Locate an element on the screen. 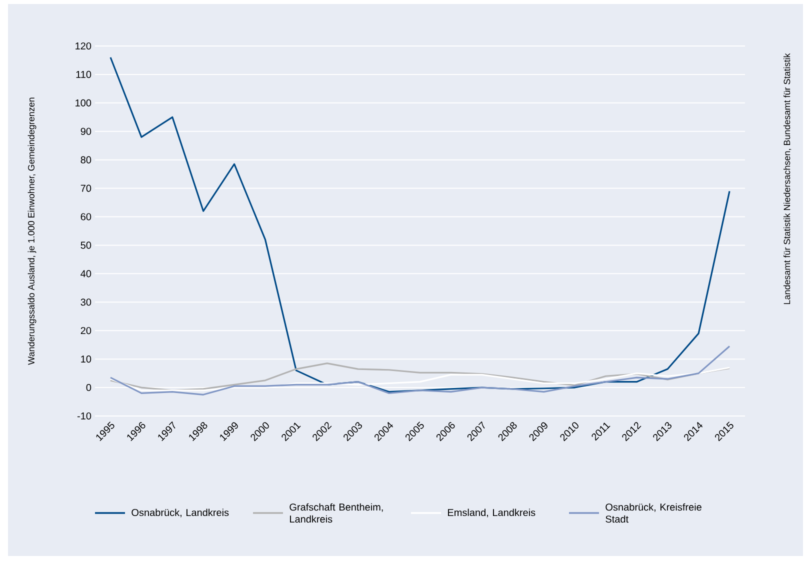 The height and width of the screenshot is (564, 811). legend-label: Emsland, Landkreis is located at coordinates (492, 513).